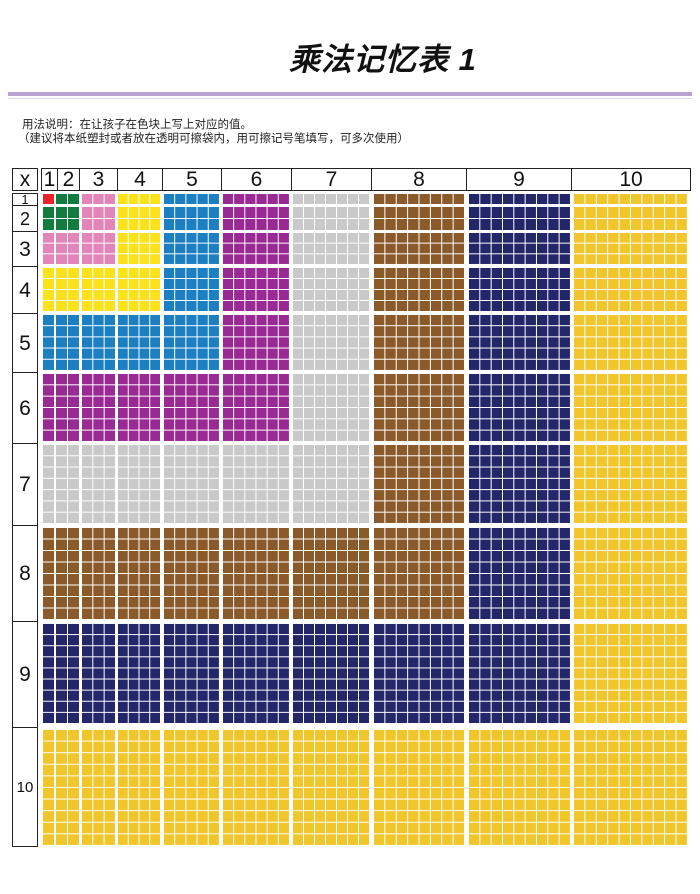 The image size is (700, 894). Describe the element at coordinates (67, 342) in the screenshot. I see `block-r5-c2` at that location.